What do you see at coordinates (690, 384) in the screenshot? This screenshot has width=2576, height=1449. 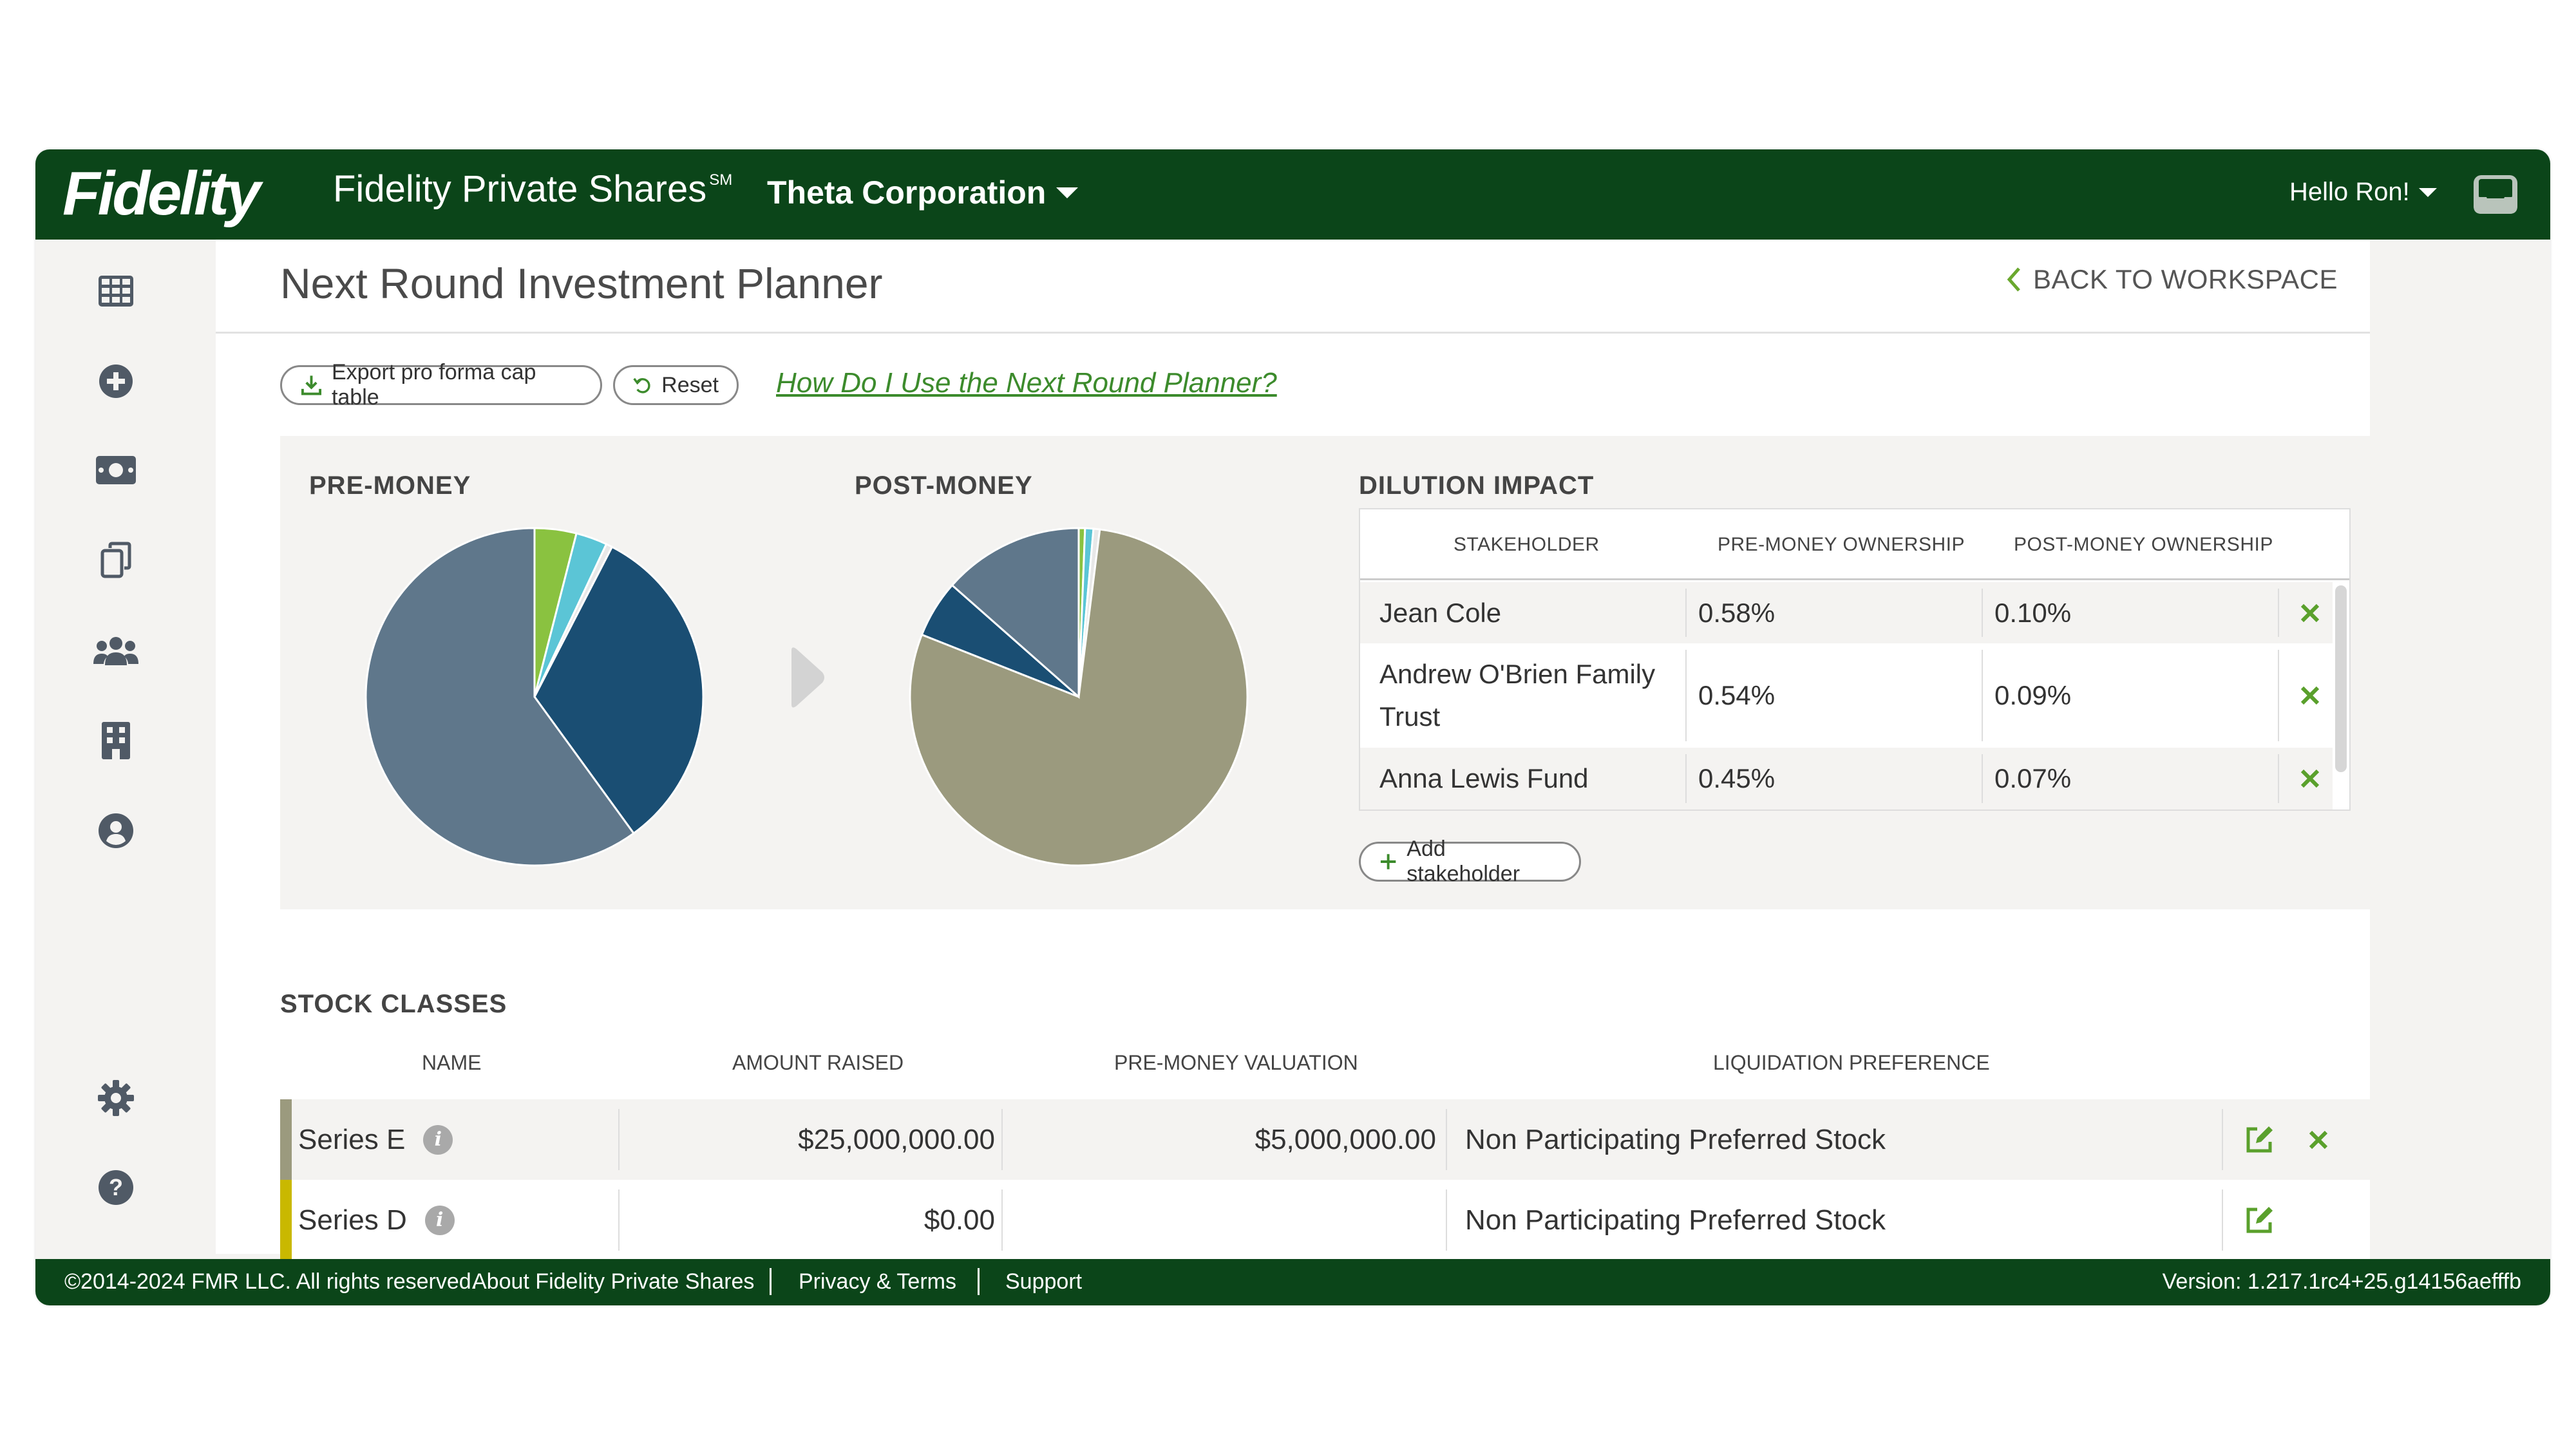 I see `reset-label: Reset` at bounding box center [690, 384].